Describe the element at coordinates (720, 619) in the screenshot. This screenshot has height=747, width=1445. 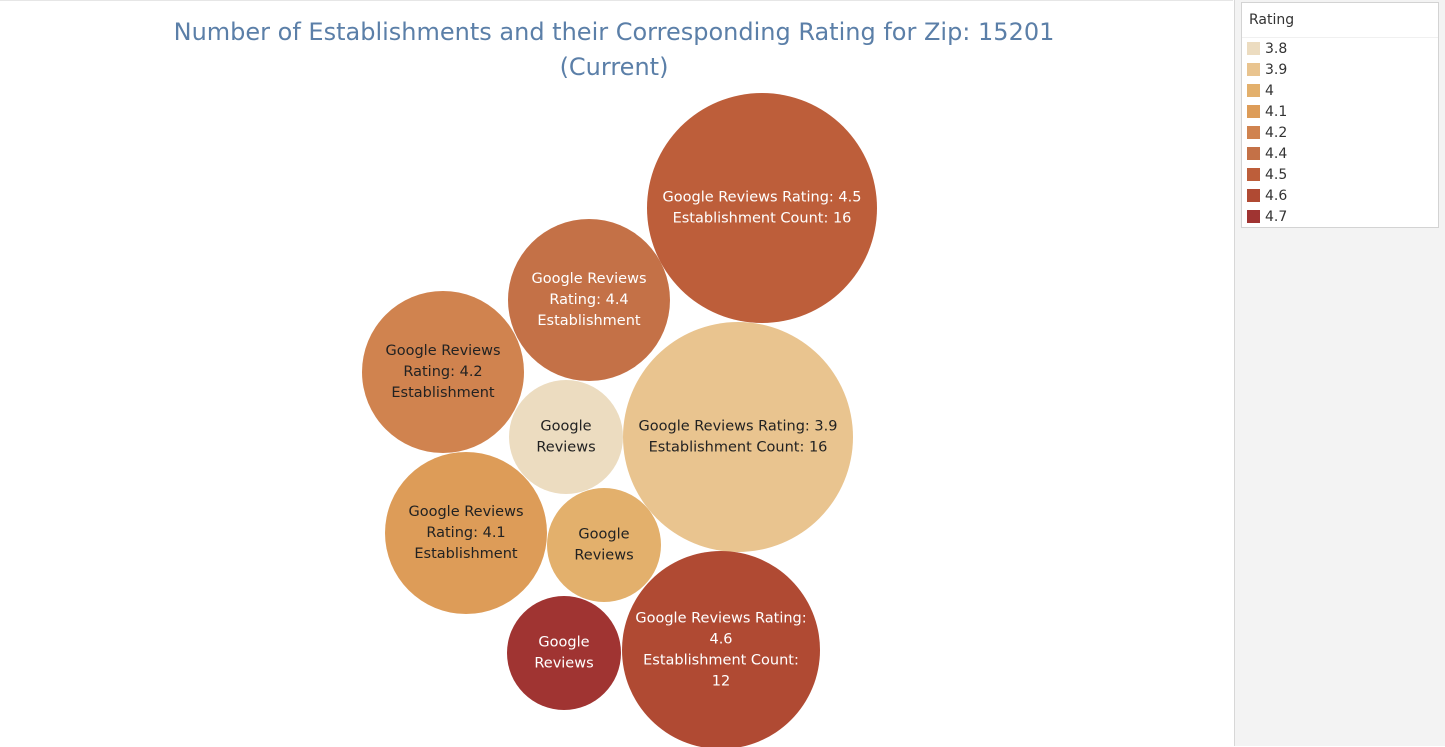
I see `bubble-label: Google Reviews Rating:` at that location.